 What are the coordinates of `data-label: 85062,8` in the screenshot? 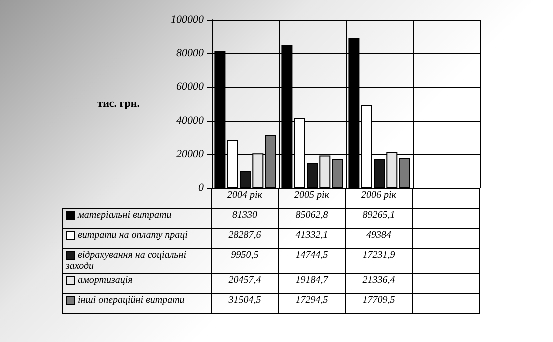 It's located at (312, 218).